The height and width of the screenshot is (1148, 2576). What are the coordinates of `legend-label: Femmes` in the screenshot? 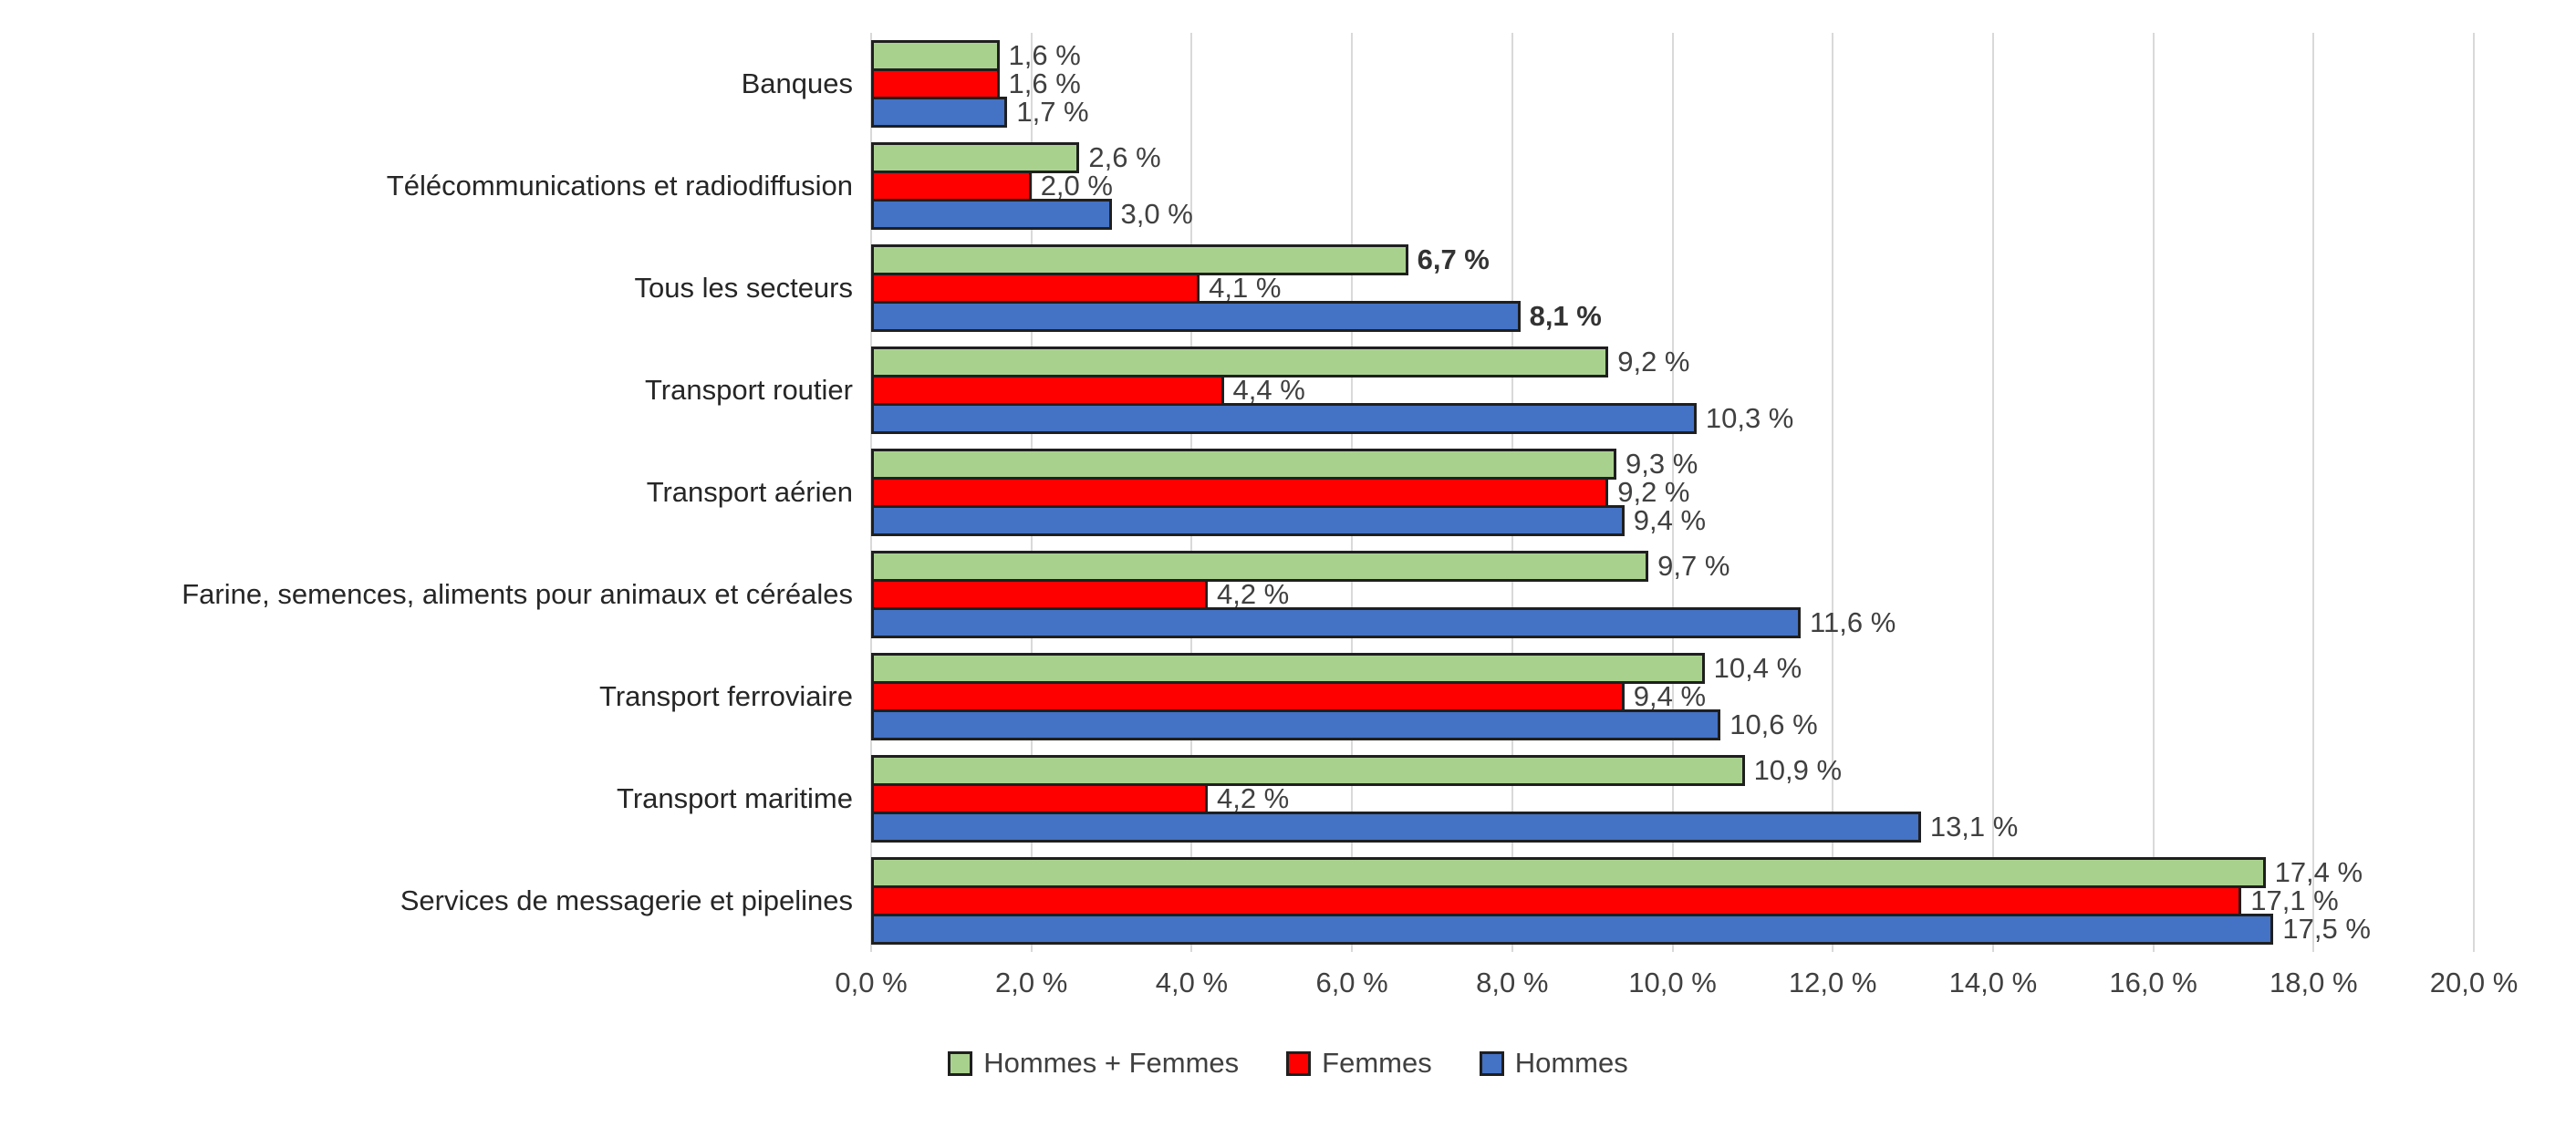 It's located at (1377, 1063).